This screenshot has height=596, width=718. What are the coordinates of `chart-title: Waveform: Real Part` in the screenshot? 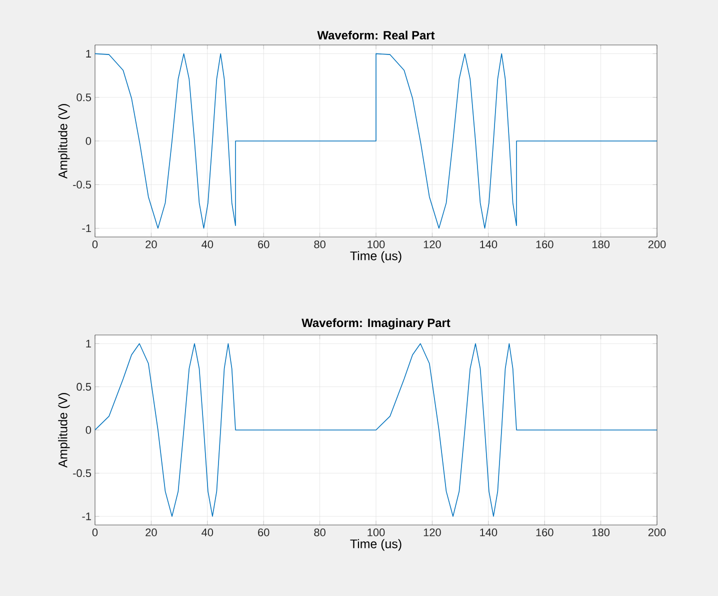 It's located at (376, 35).